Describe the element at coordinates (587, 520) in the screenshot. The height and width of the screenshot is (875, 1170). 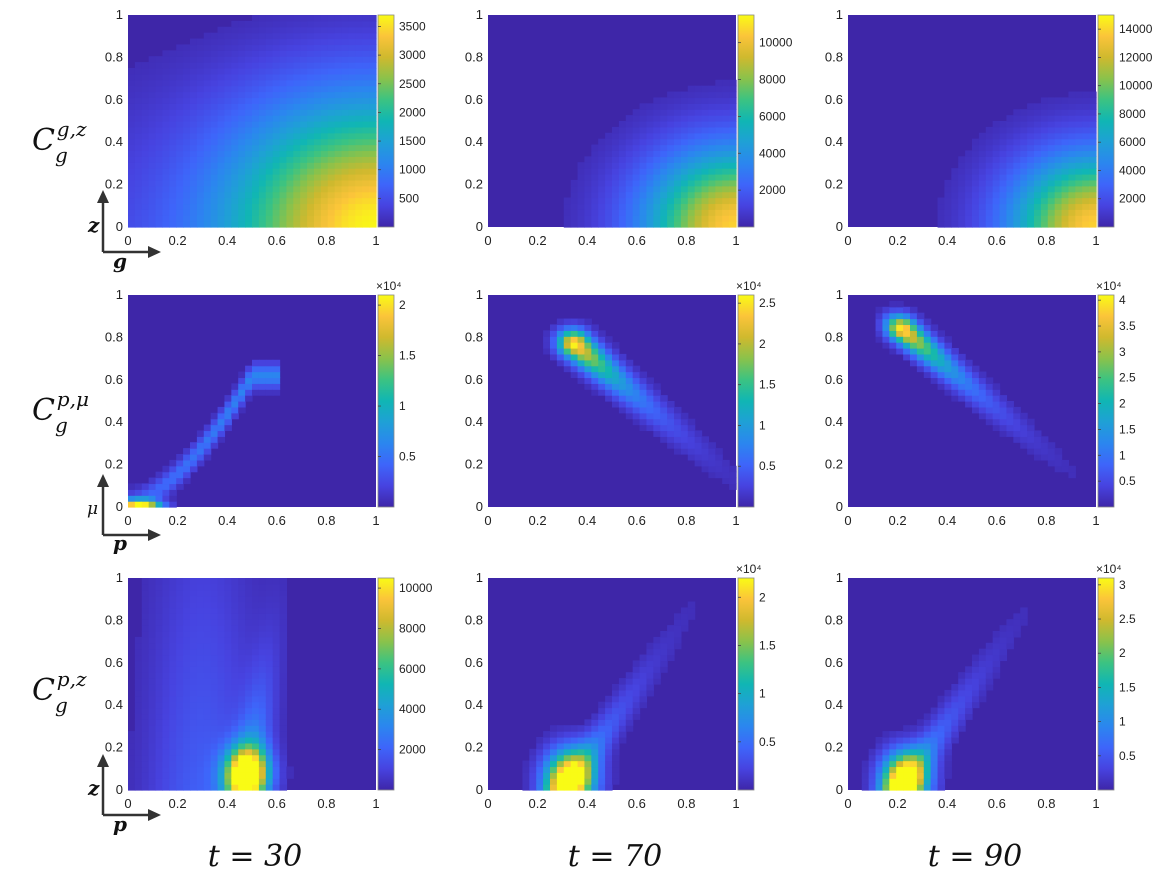
I see `x-tick-label: 0.4` at that location.